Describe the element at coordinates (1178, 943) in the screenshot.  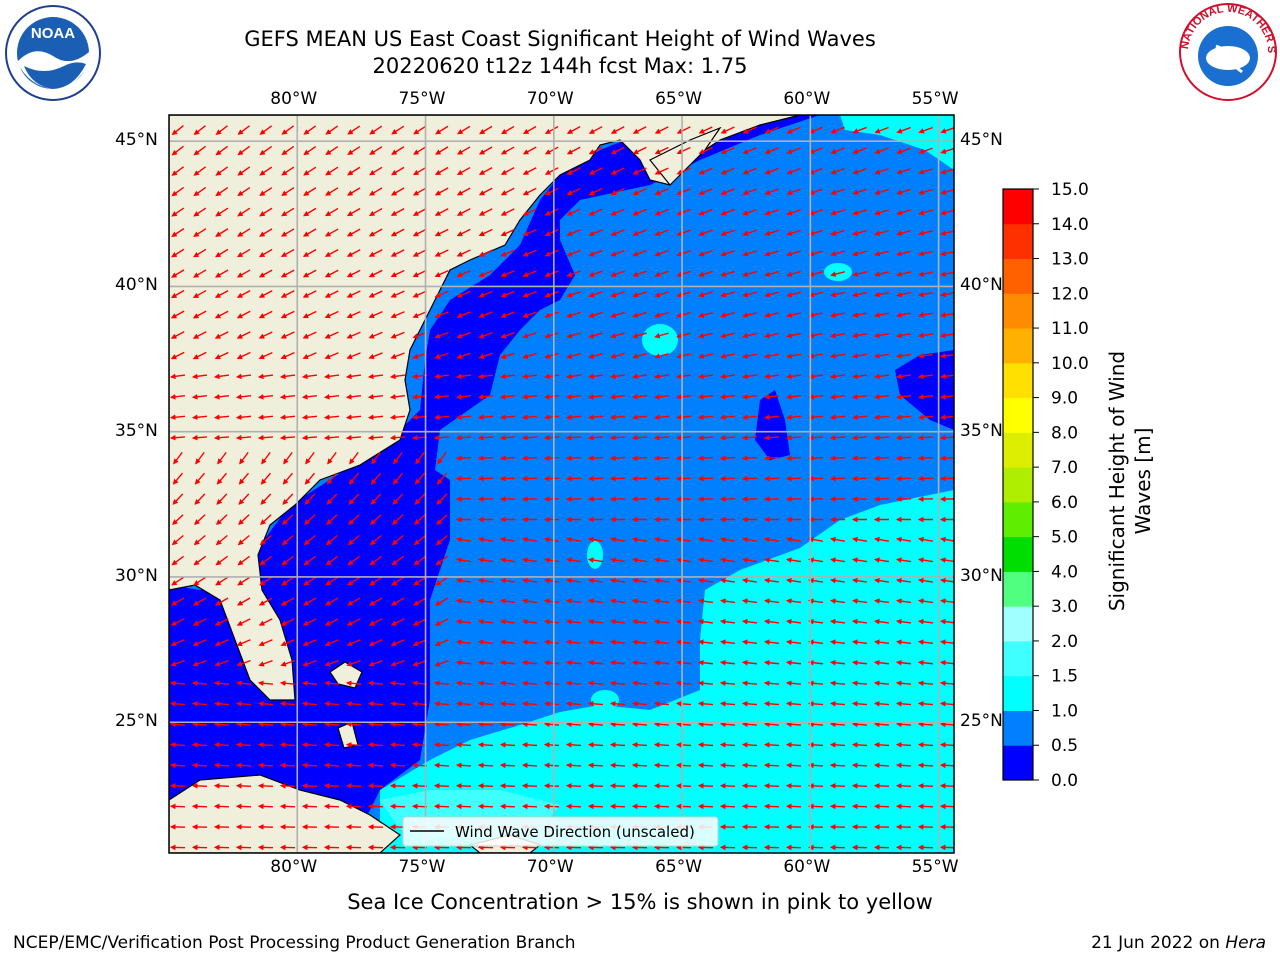
I see `footer-right: 21 Jun 2022 on Hera` at that location.